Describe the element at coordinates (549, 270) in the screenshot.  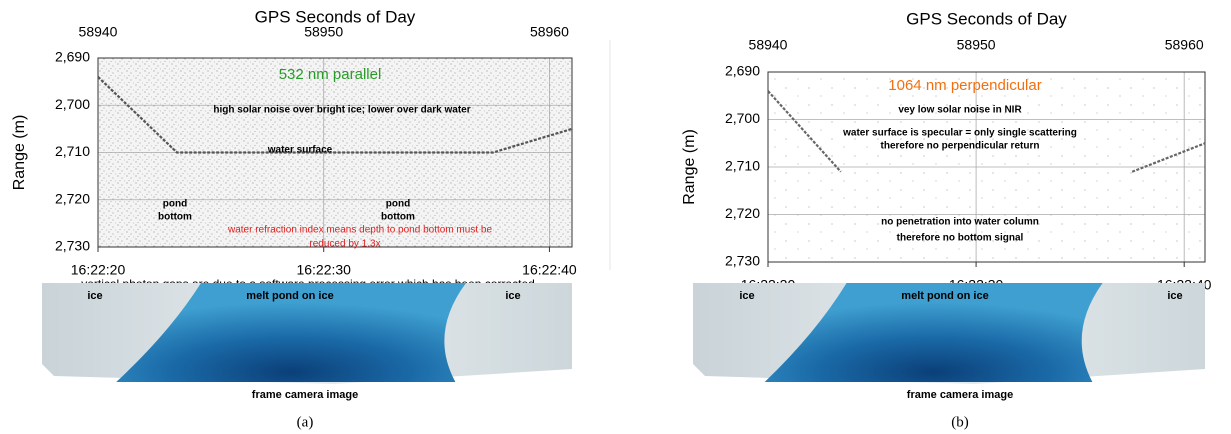
I see `bottom-tick-label: 16:22:40` at that location.